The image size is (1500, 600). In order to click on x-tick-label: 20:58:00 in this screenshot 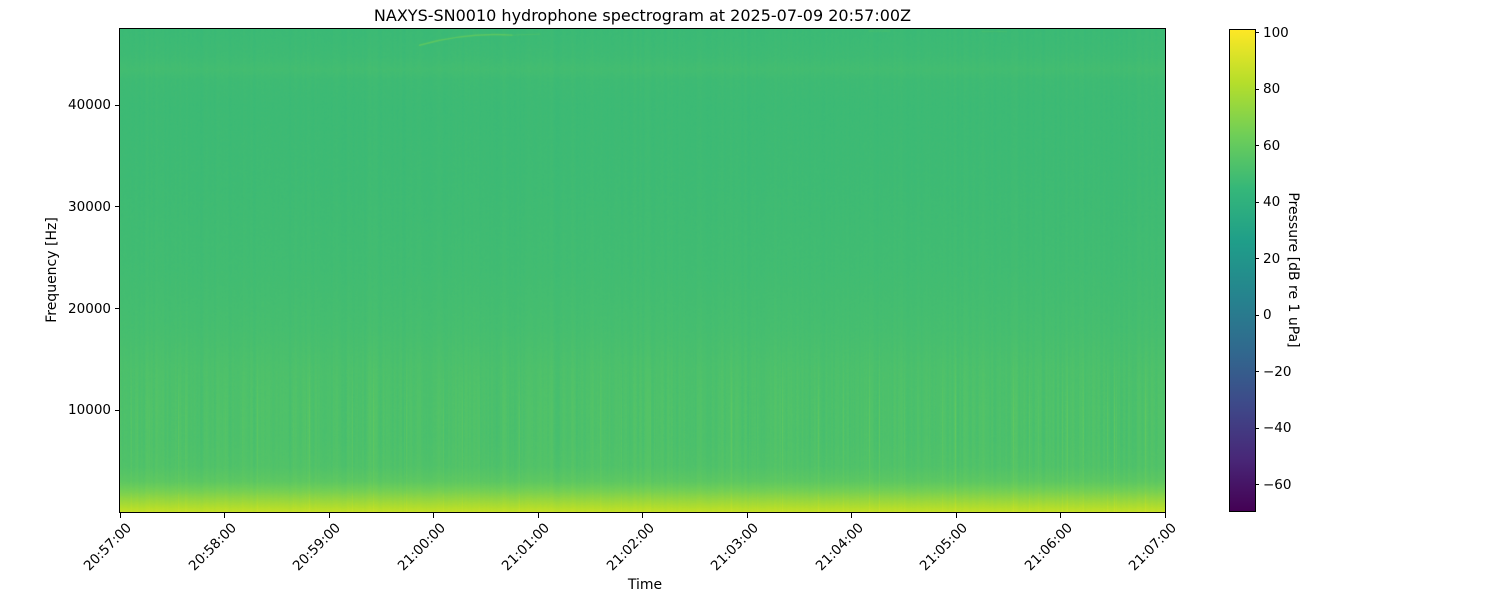, I will do `click(212, 547)`.